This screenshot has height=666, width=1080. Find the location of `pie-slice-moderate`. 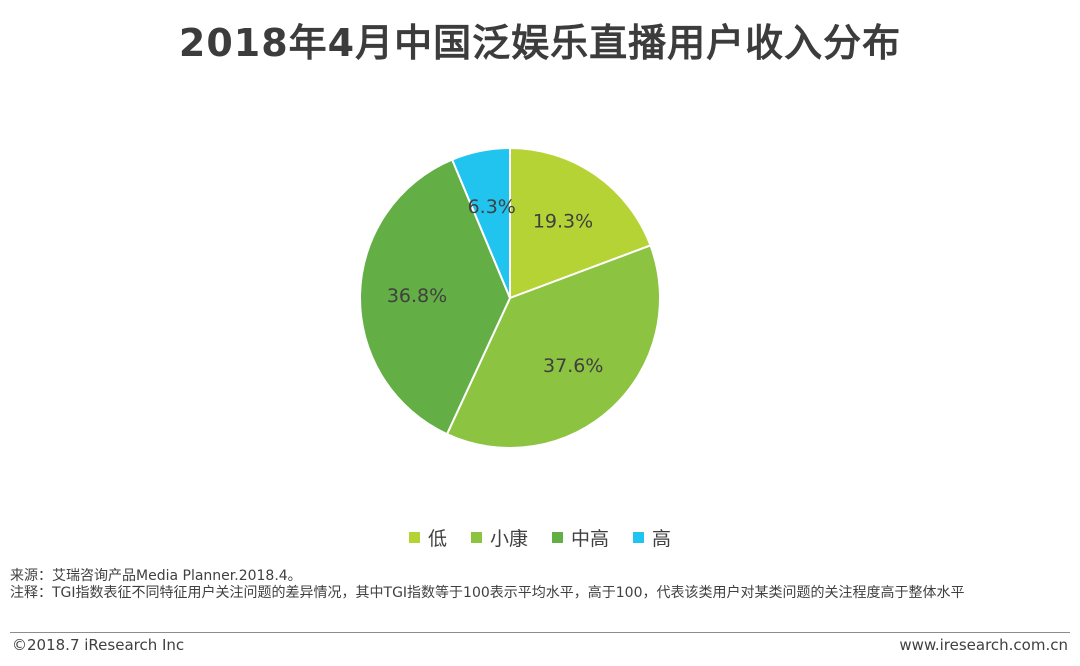

pie-slice-moderate is located at coordinates (553, 346).